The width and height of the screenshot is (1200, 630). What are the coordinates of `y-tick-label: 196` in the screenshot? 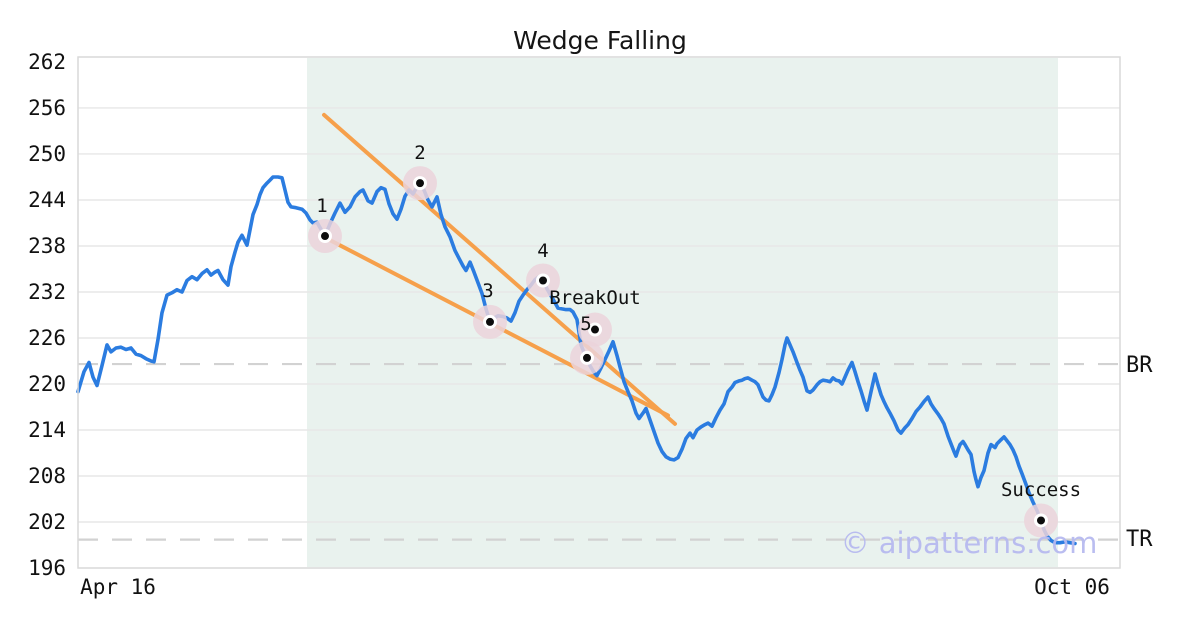 It's located at (47, 568).